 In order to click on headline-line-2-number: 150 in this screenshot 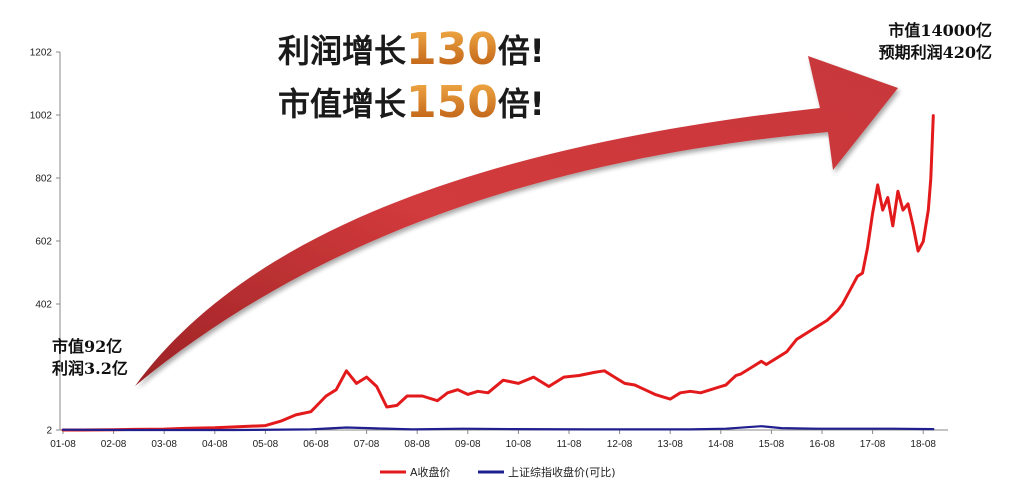, I will do `click(452, 102)`.